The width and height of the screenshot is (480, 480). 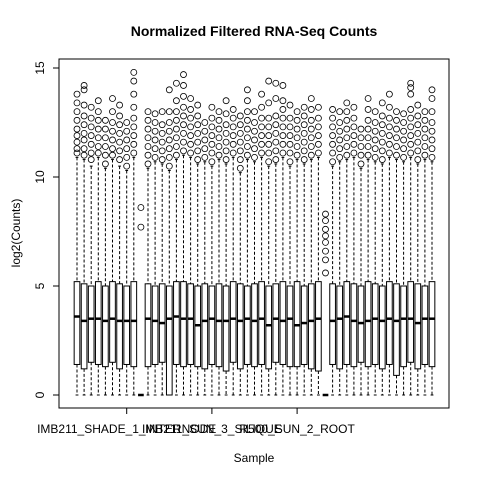 I want to click on y-tick-label: 0, so click(x=40, y=394).